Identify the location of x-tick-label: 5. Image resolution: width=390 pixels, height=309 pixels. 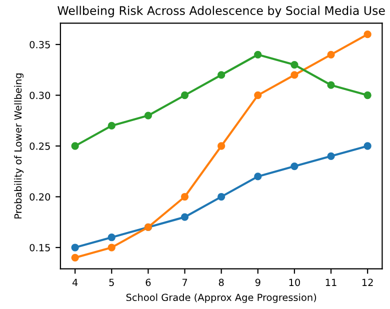
(111, 282).